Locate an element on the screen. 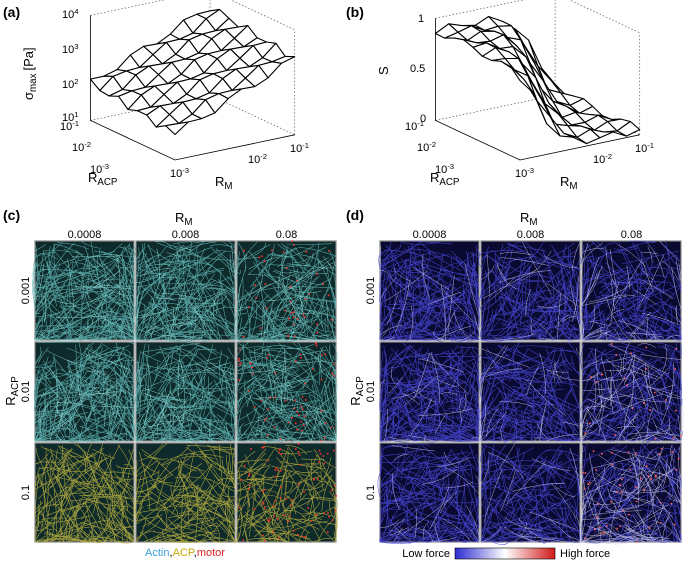 The image size is (685, 564). axis-line is located at coordinates (192, 88).